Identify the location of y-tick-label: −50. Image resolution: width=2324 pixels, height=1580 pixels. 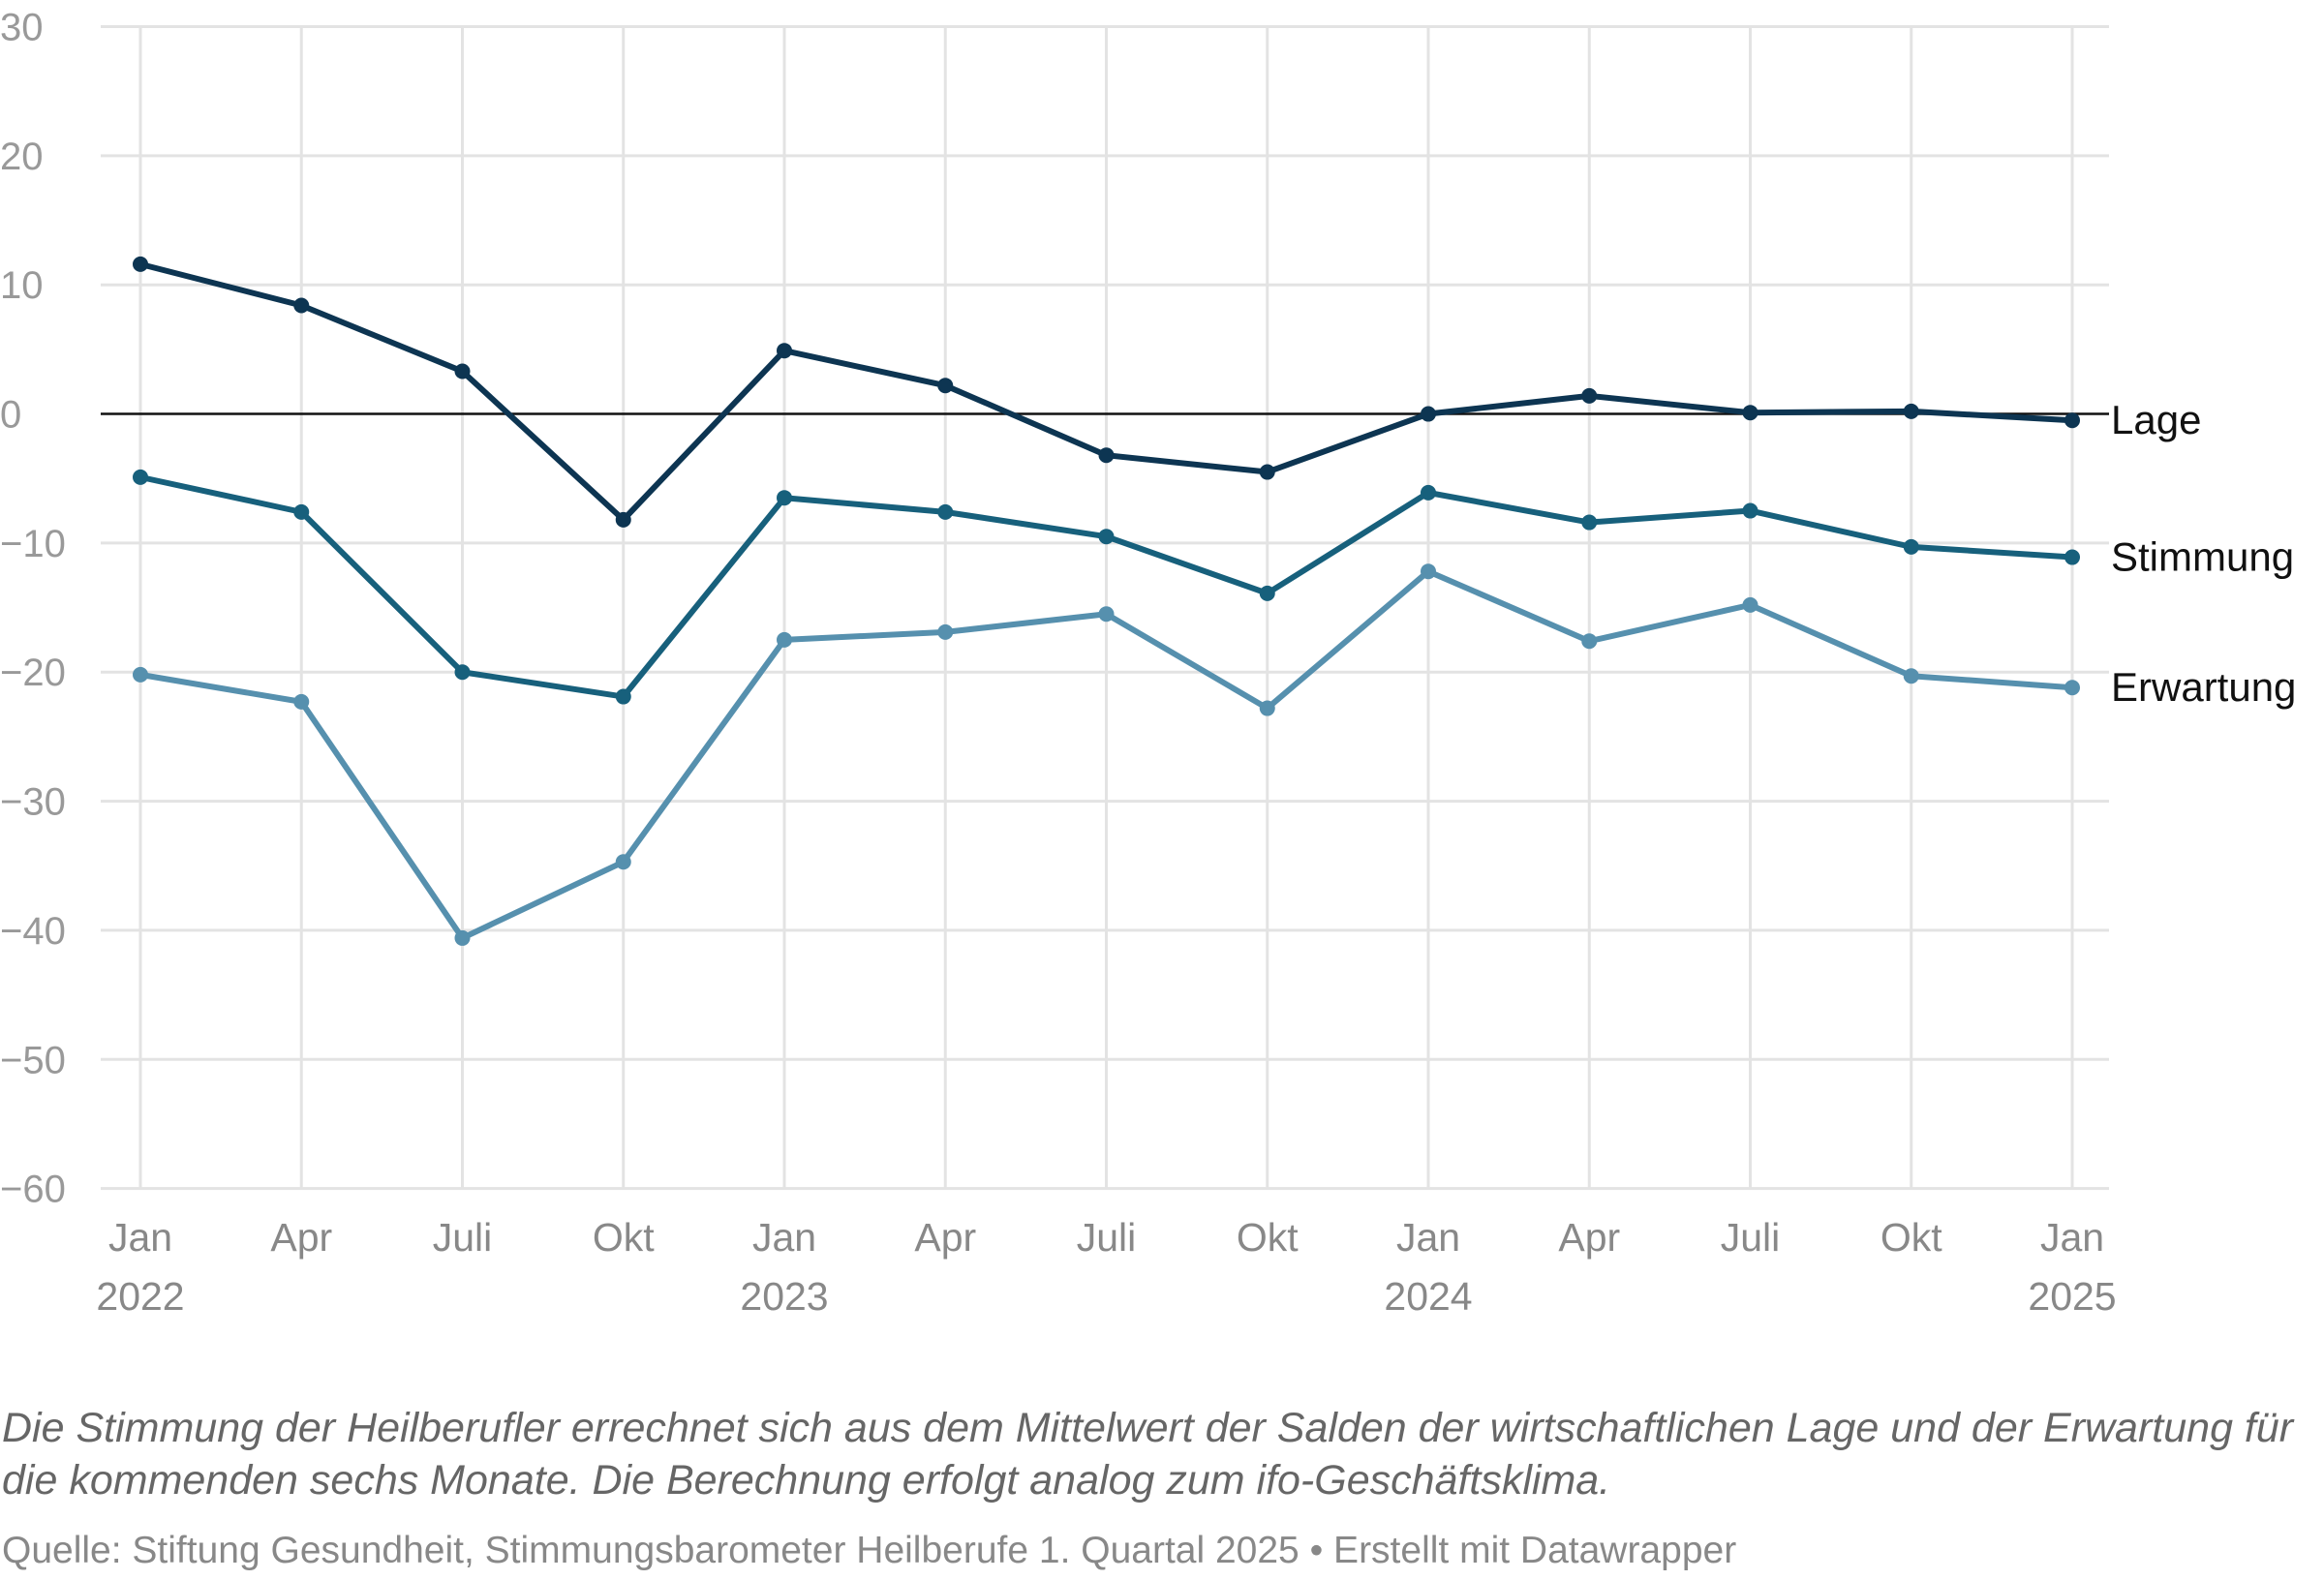
(33, 1060).